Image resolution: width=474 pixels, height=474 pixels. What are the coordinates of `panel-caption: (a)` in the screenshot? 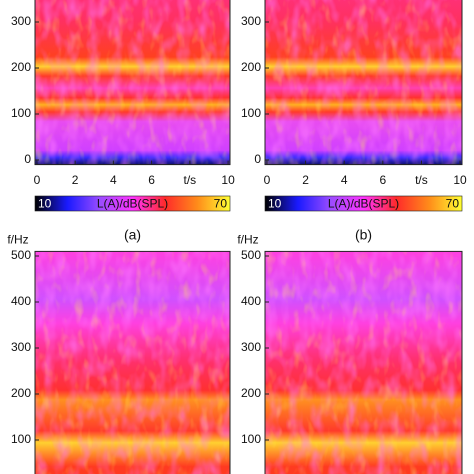 It's located at (132, 235).